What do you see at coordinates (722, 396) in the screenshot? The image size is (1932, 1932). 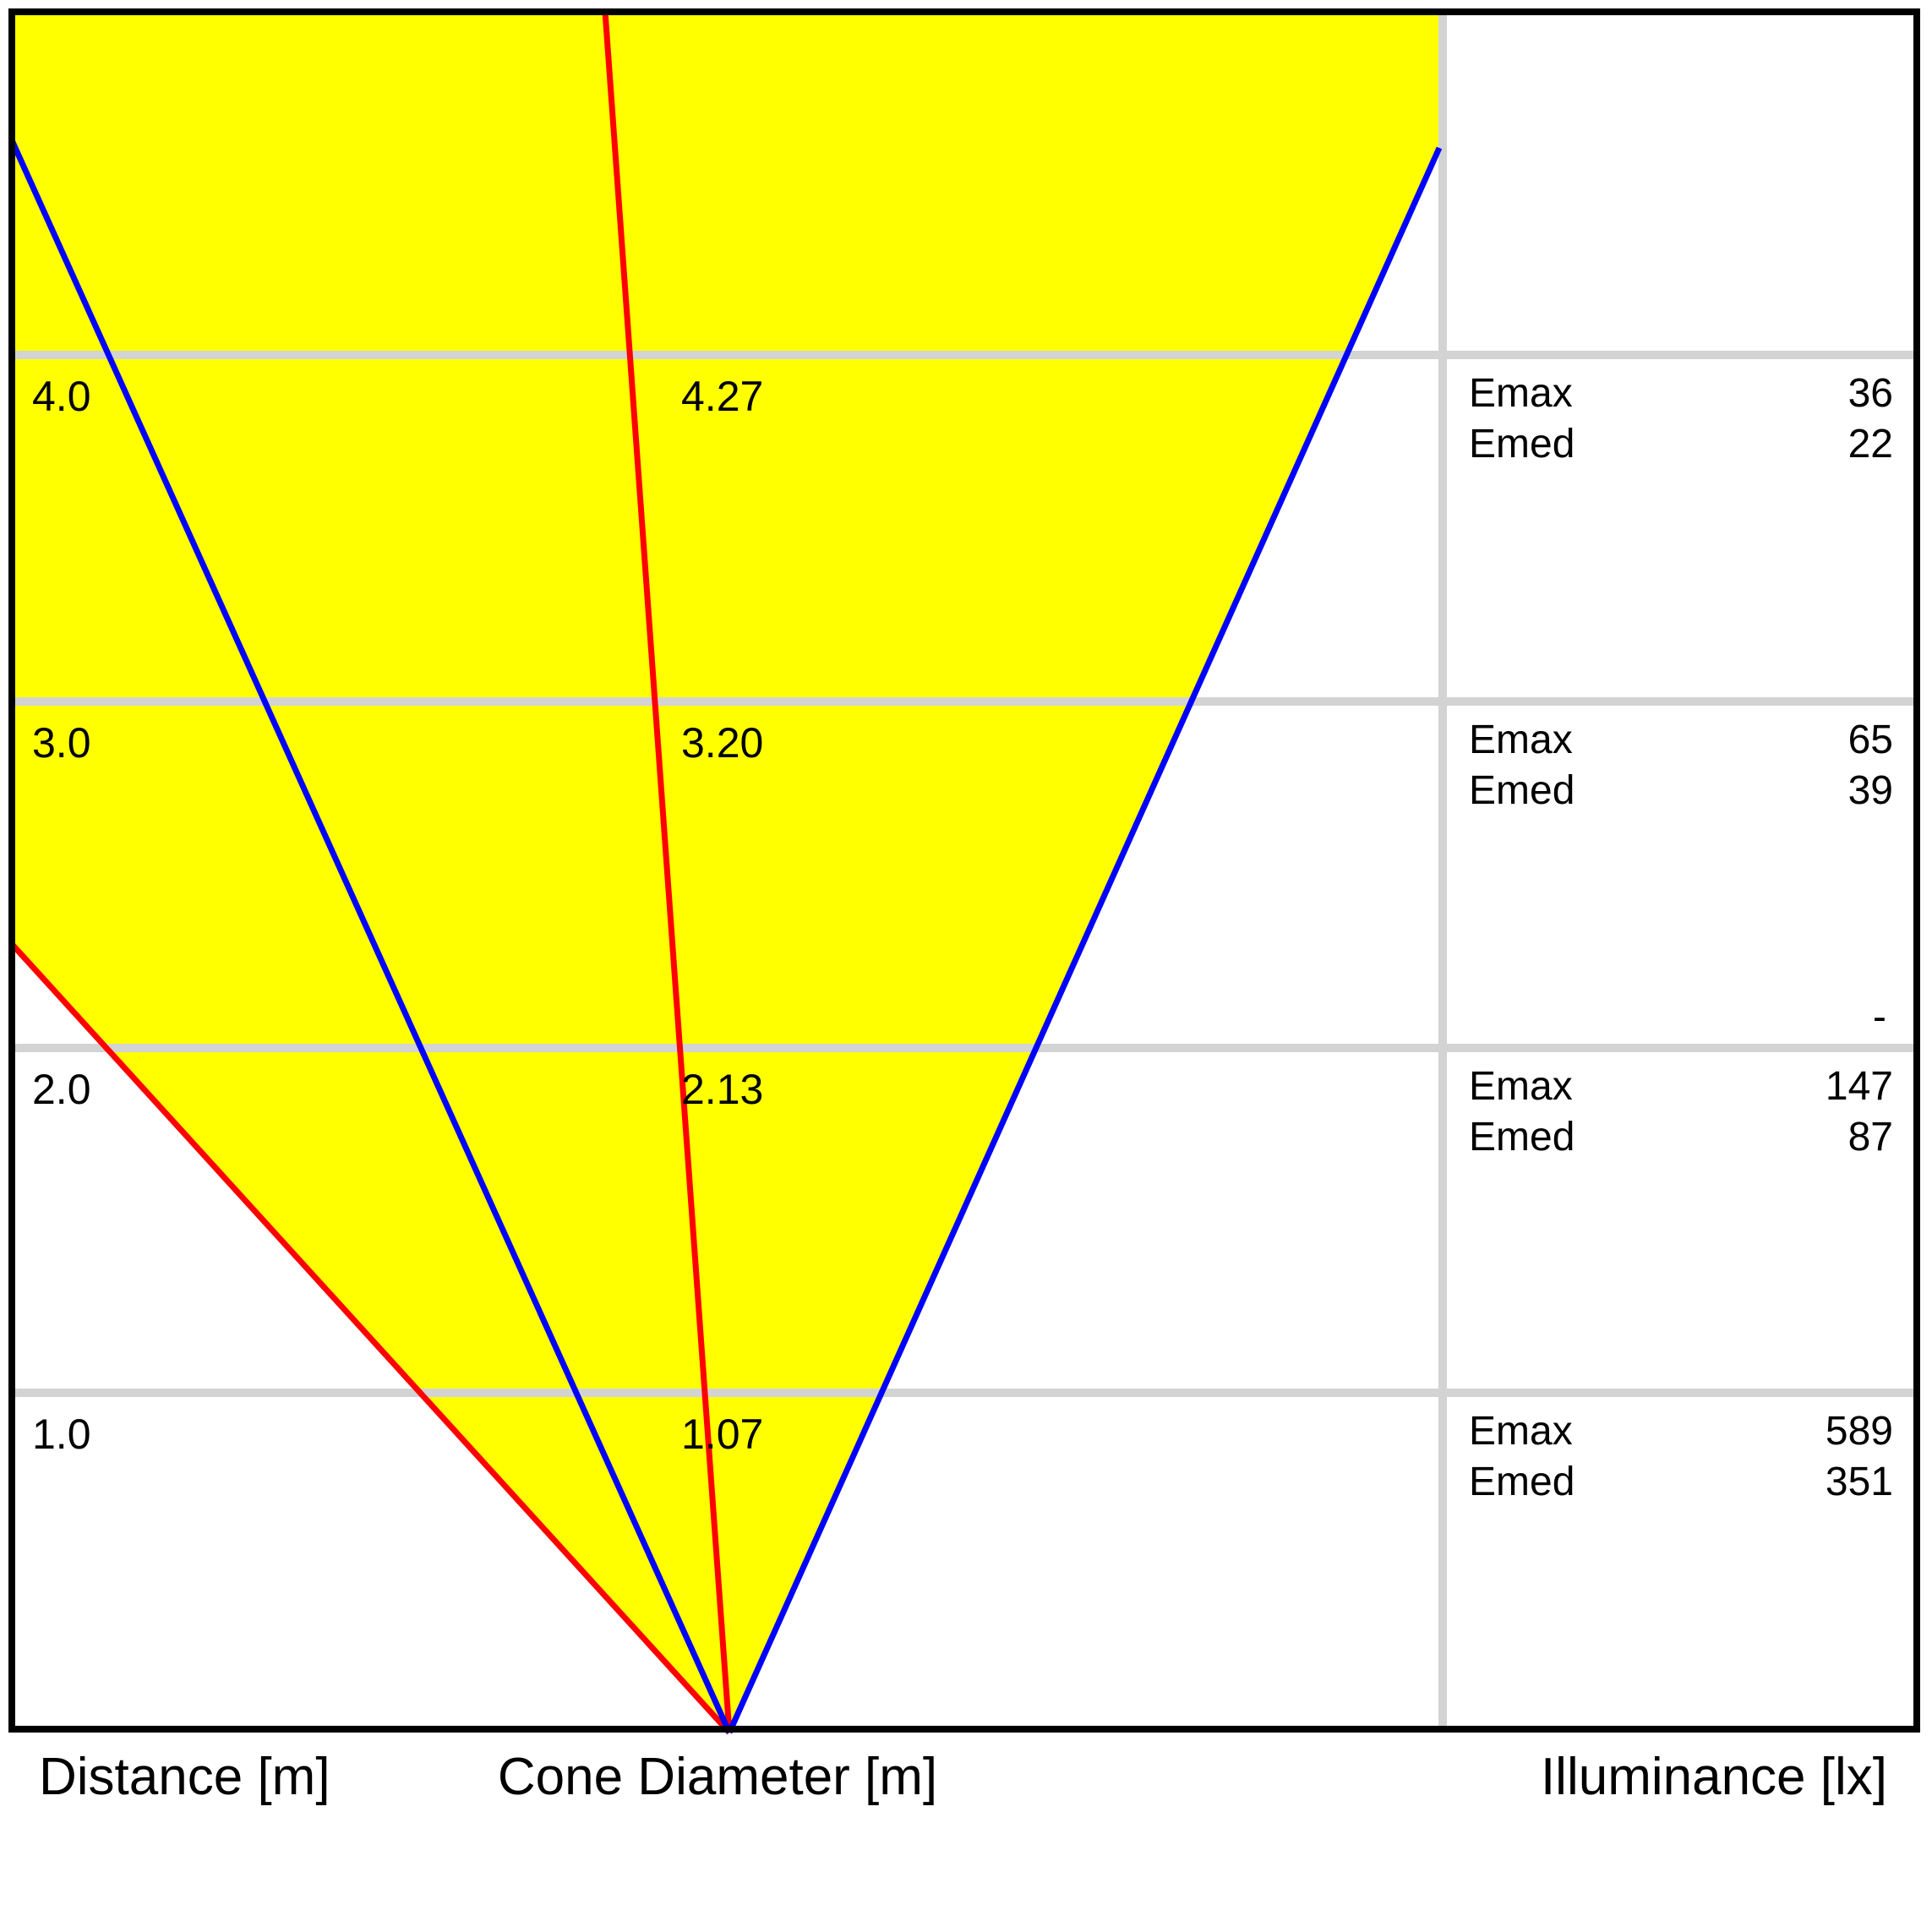 I see `cone-diameter-label-4m: 4.27` at bounding box center [722, 396].